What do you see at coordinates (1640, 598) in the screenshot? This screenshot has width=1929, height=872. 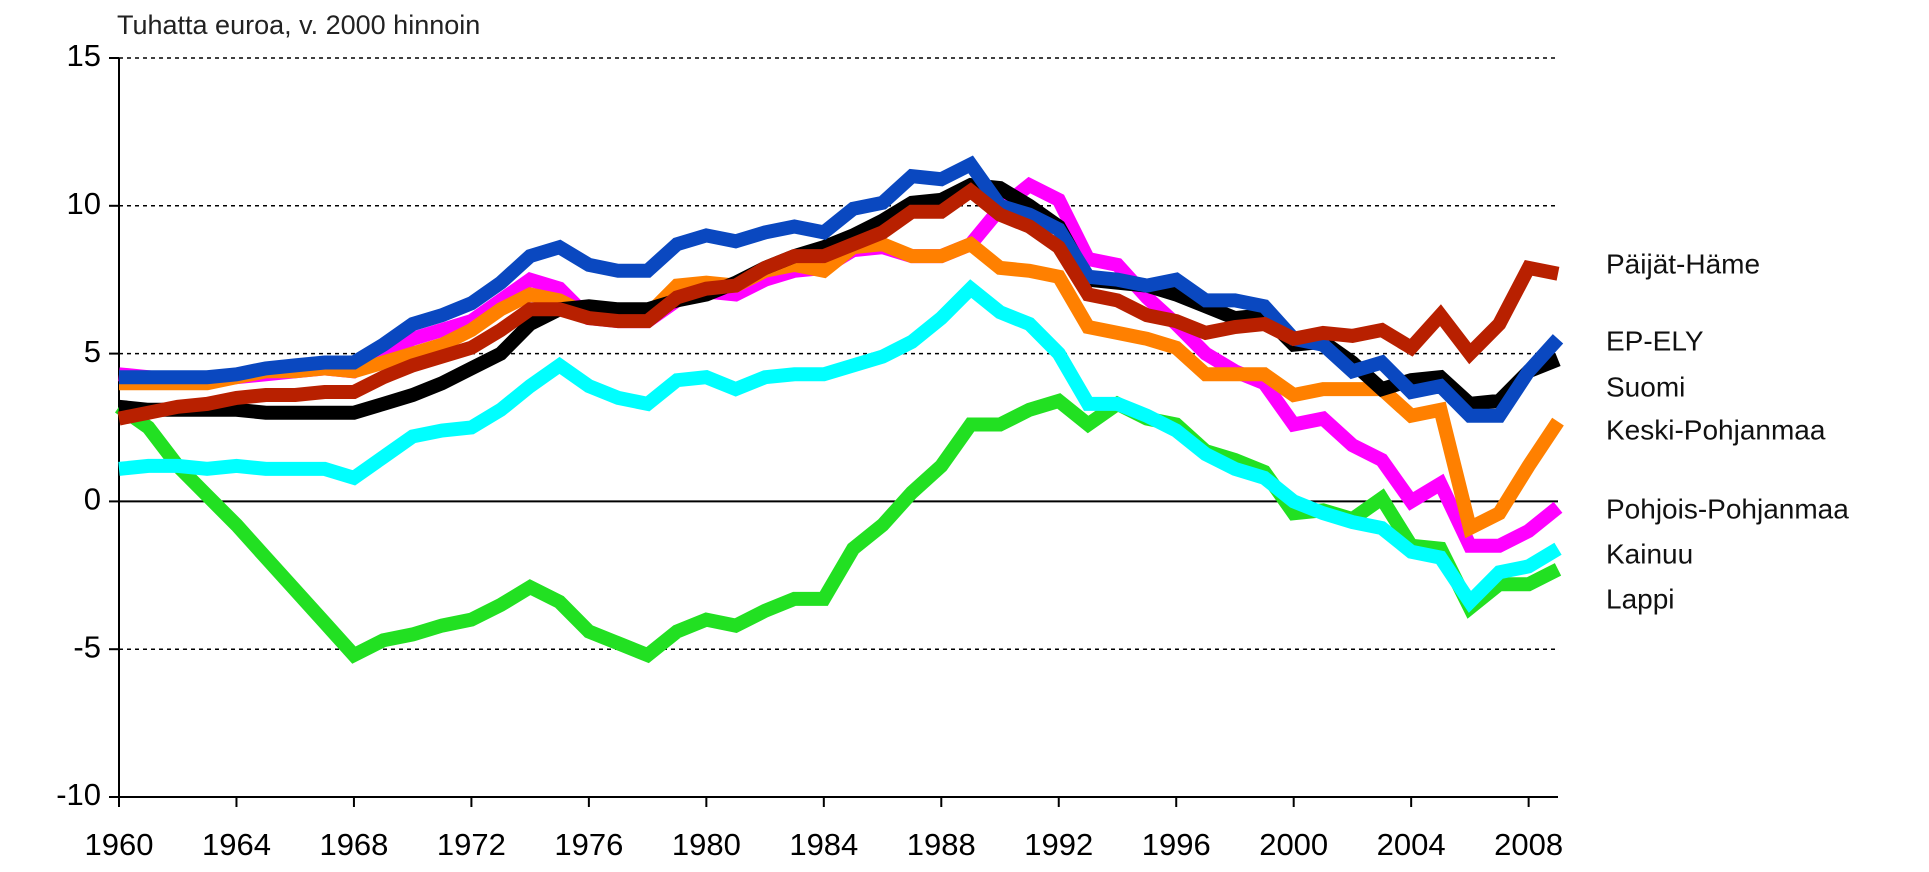 I see `legend-label: Lappi` at bounding box center [1640, 598].